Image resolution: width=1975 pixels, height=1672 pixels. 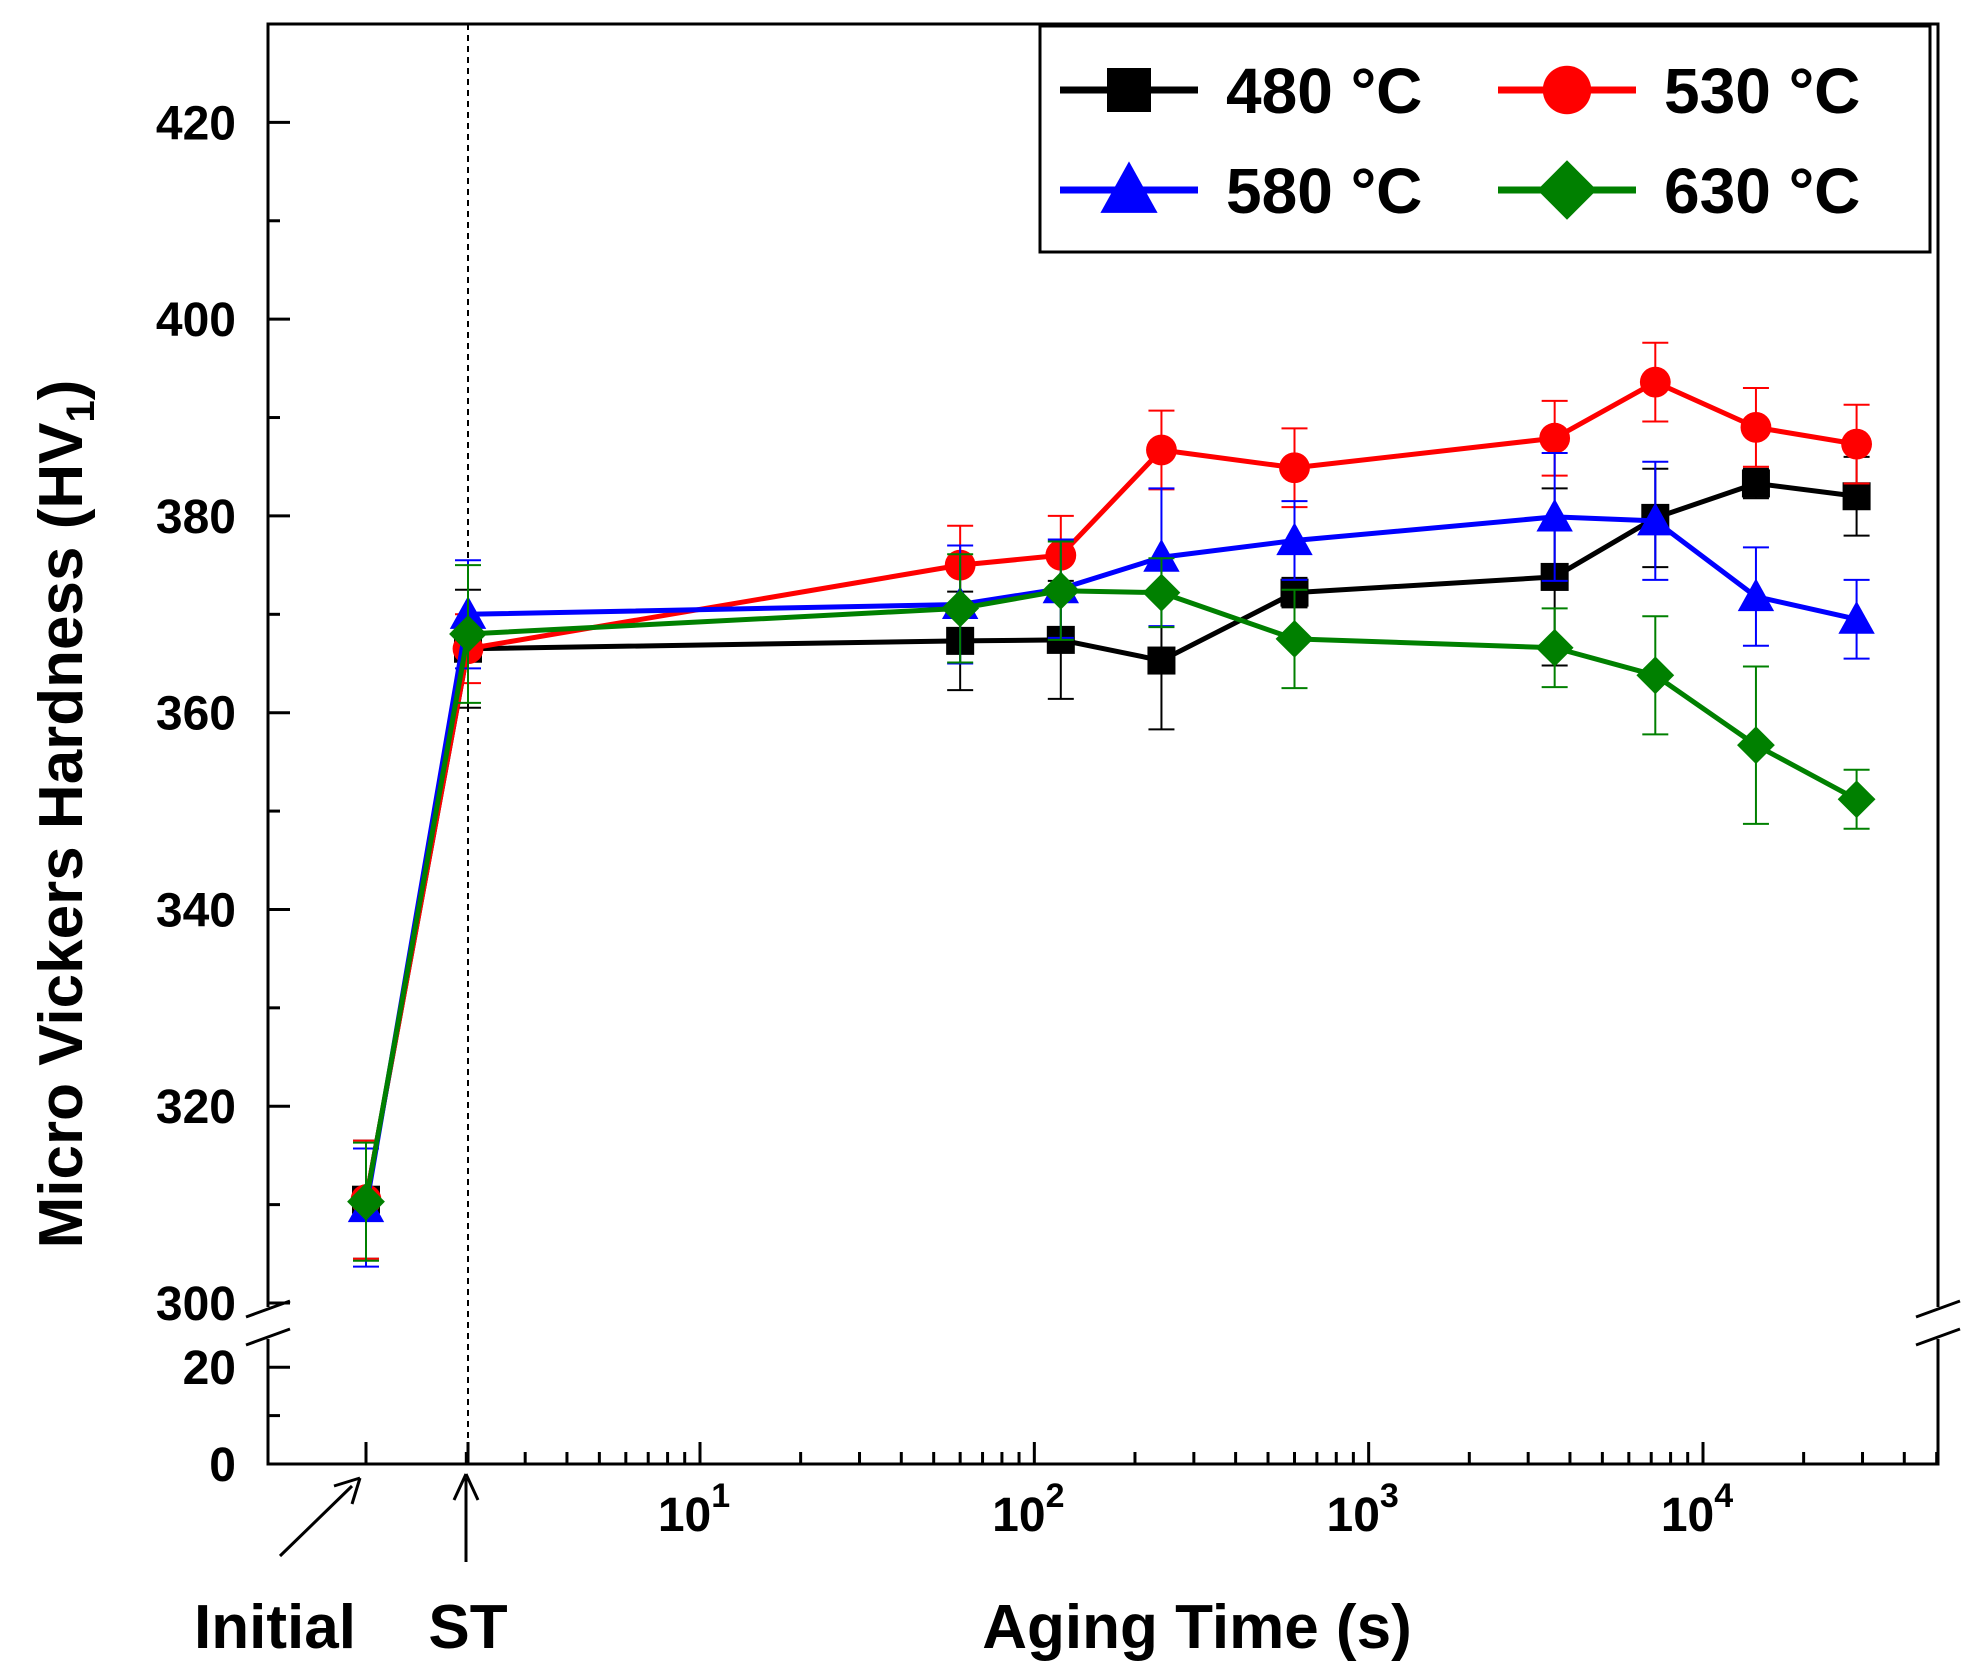 I want to click on st-label: ST, so click(x=467, y=1627).